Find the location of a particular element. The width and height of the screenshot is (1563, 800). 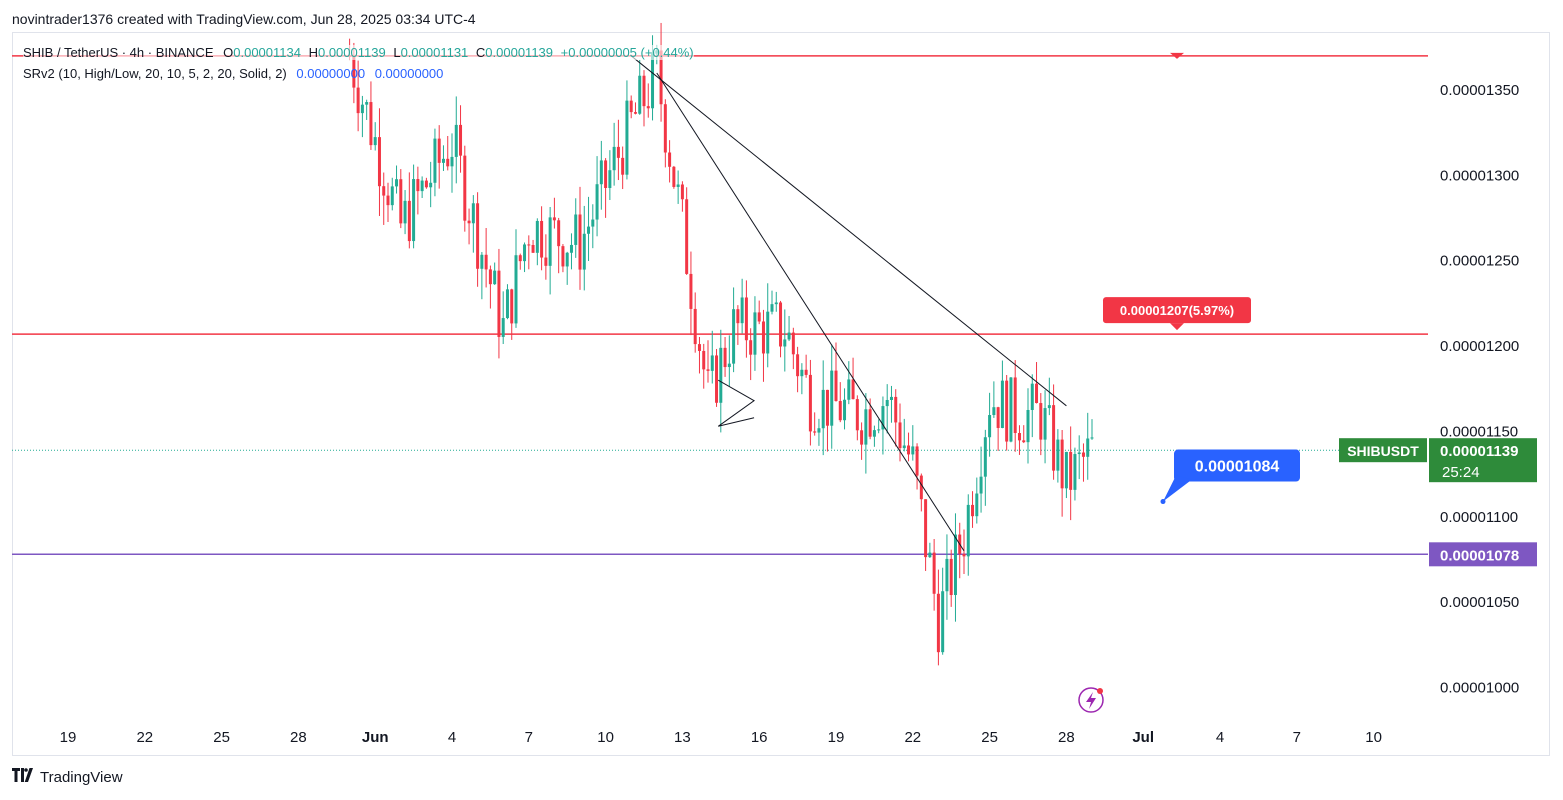

countdown-text: 25:24 is located at coordinates (1461, 472).